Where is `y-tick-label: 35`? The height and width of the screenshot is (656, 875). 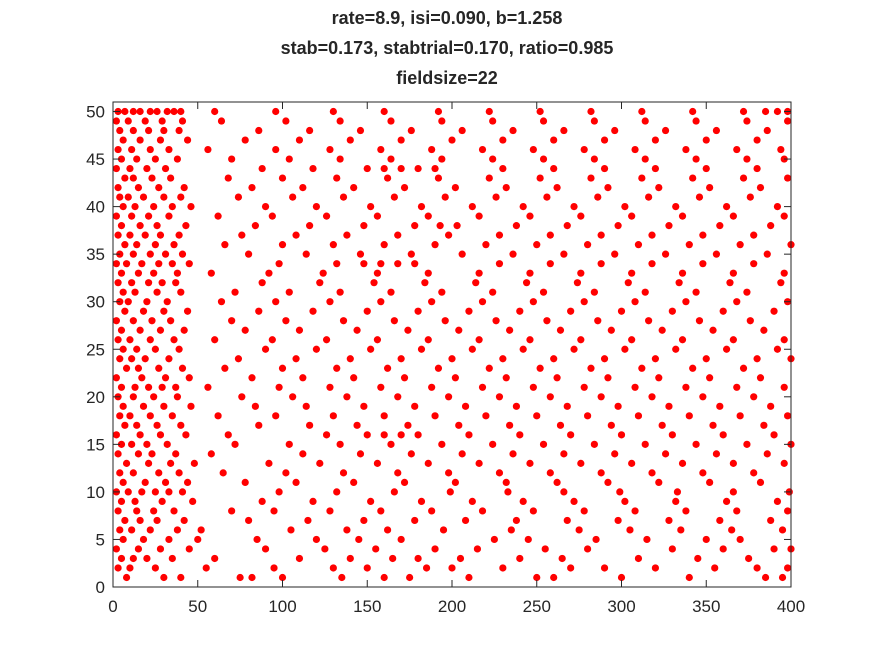
y-tick-label: 35 is located at coordinates (95, 254).